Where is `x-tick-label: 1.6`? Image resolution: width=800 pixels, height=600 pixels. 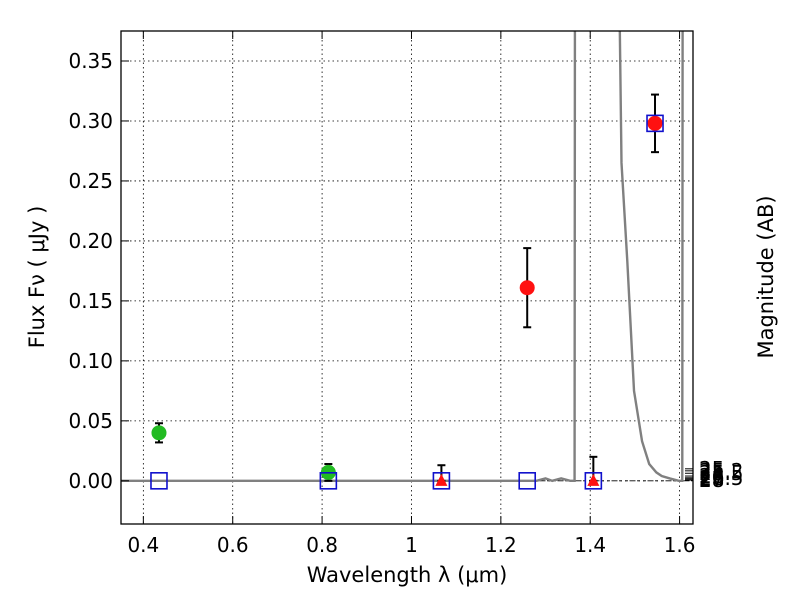
x-tick-label: 1.6 is located at coordinates (680, 545).